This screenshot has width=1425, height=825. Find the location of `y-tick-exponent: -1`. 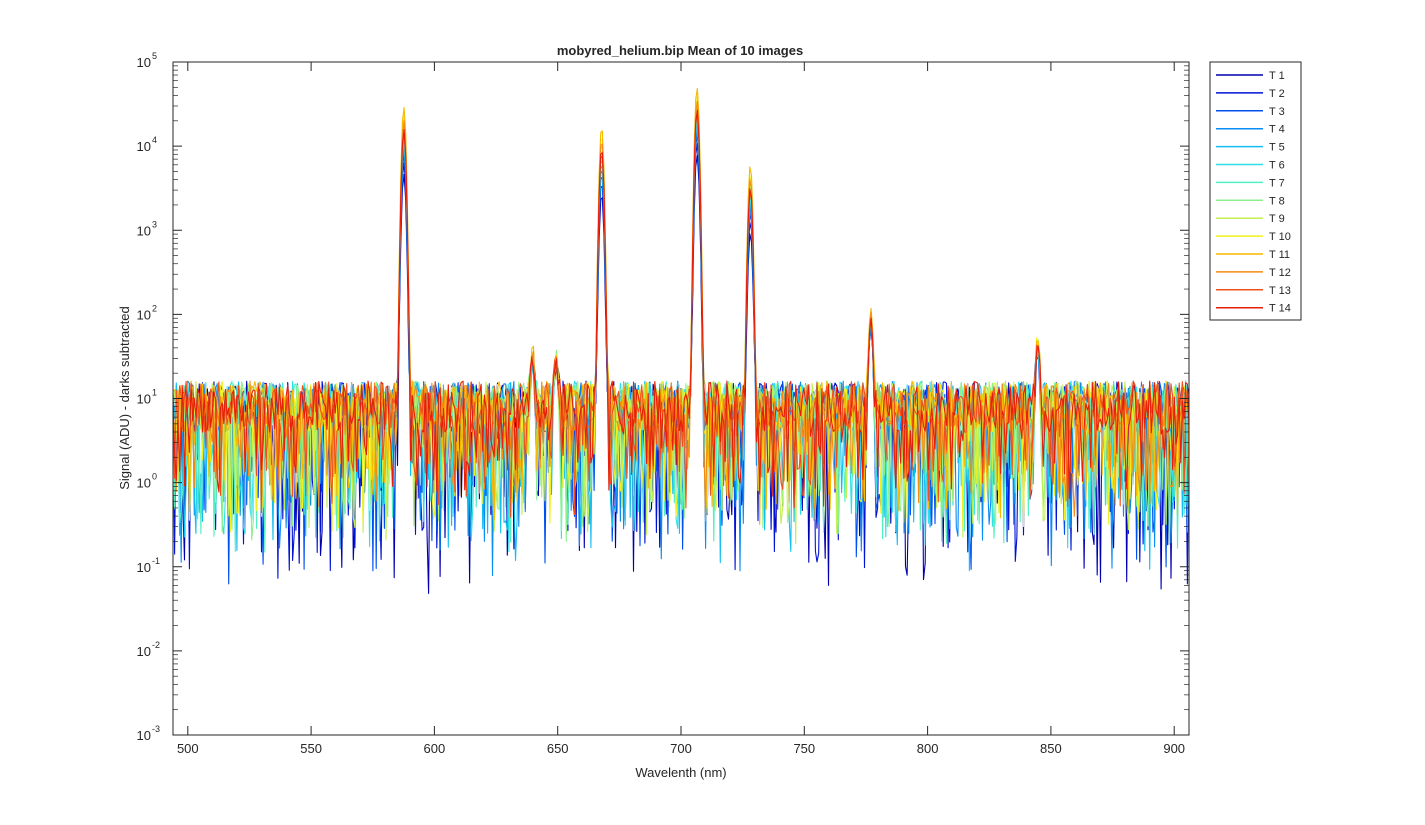

y-tick-exponent: -1 is located at coordinates (156, 561).